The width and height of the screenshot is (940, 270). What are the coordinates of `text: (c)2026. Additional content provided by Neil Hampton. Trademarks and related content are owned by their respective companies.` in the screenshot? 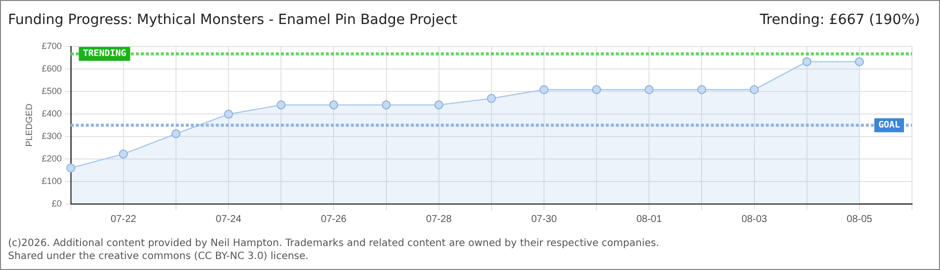 It's located at (334, 243).